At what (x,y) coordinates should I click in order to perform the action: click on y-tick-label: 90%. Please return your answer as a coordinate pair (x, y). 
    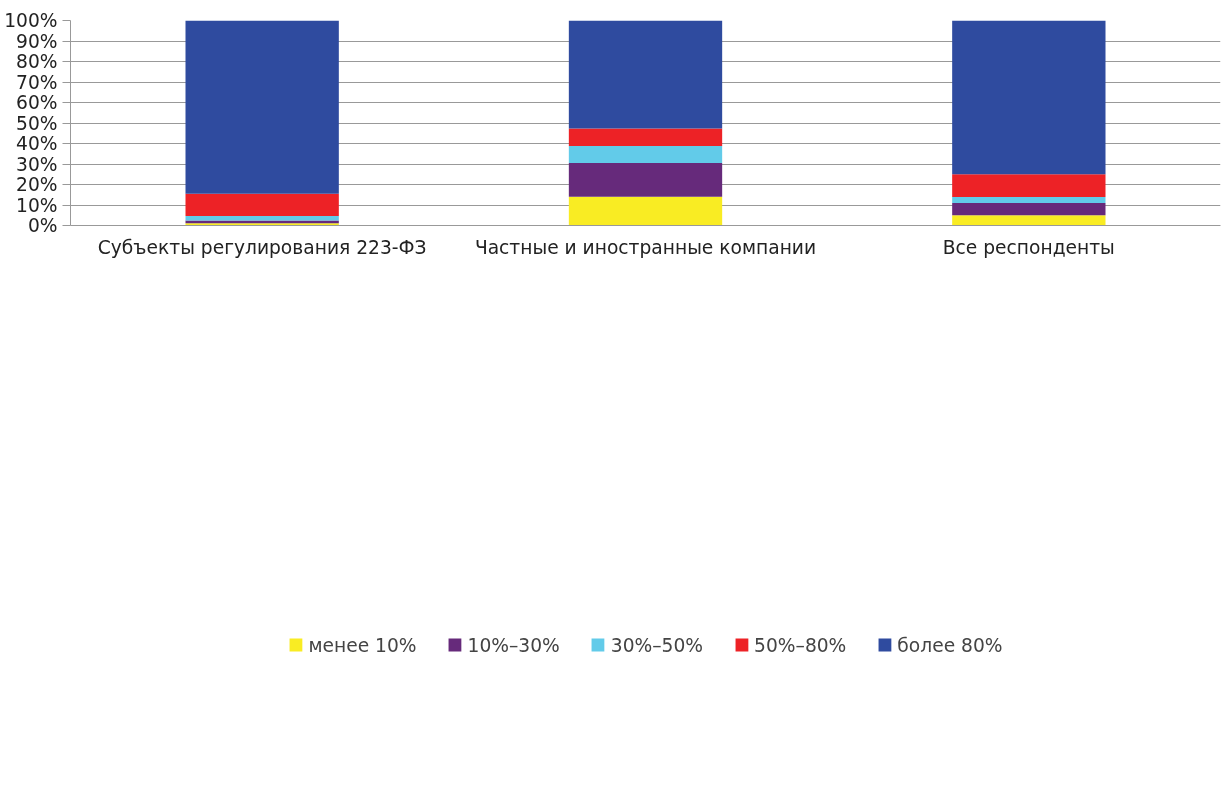
    Looking at the image, I should click on (37, 41).